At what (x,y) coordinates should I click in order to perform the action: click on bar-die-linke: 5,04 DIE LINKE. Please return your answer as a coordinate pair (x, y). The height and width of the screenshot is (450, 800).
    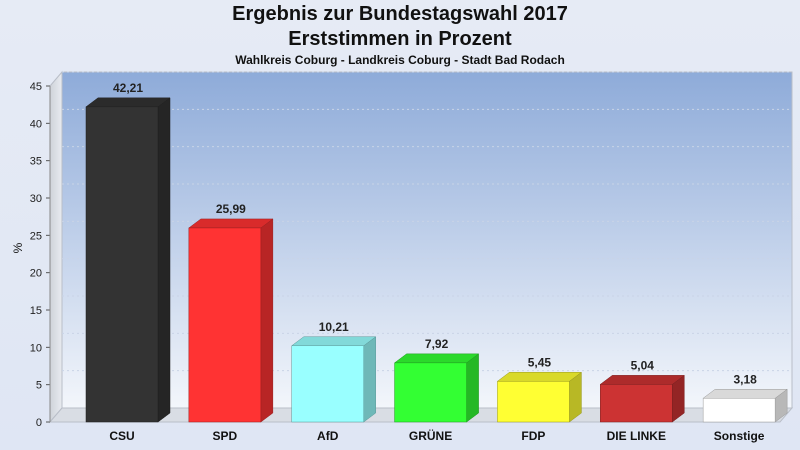
    Looking at the image, I should click on (642, 400).